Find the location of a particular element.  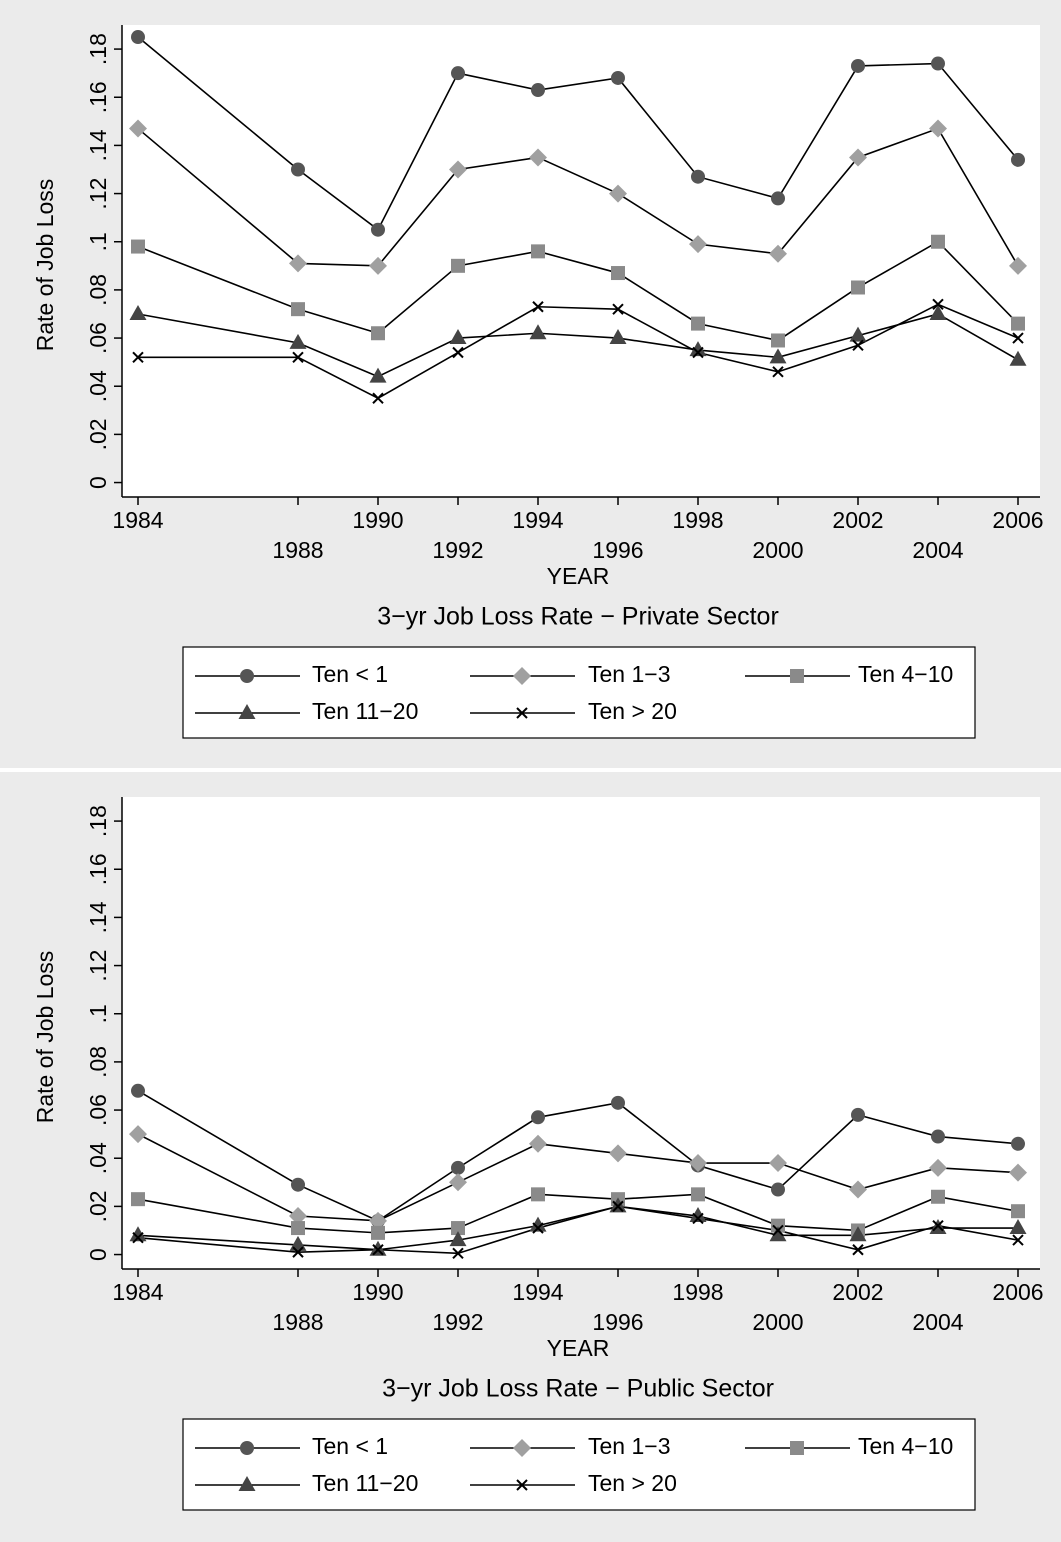

x-tick-label: 1994 is located at coordinates (537, 520).